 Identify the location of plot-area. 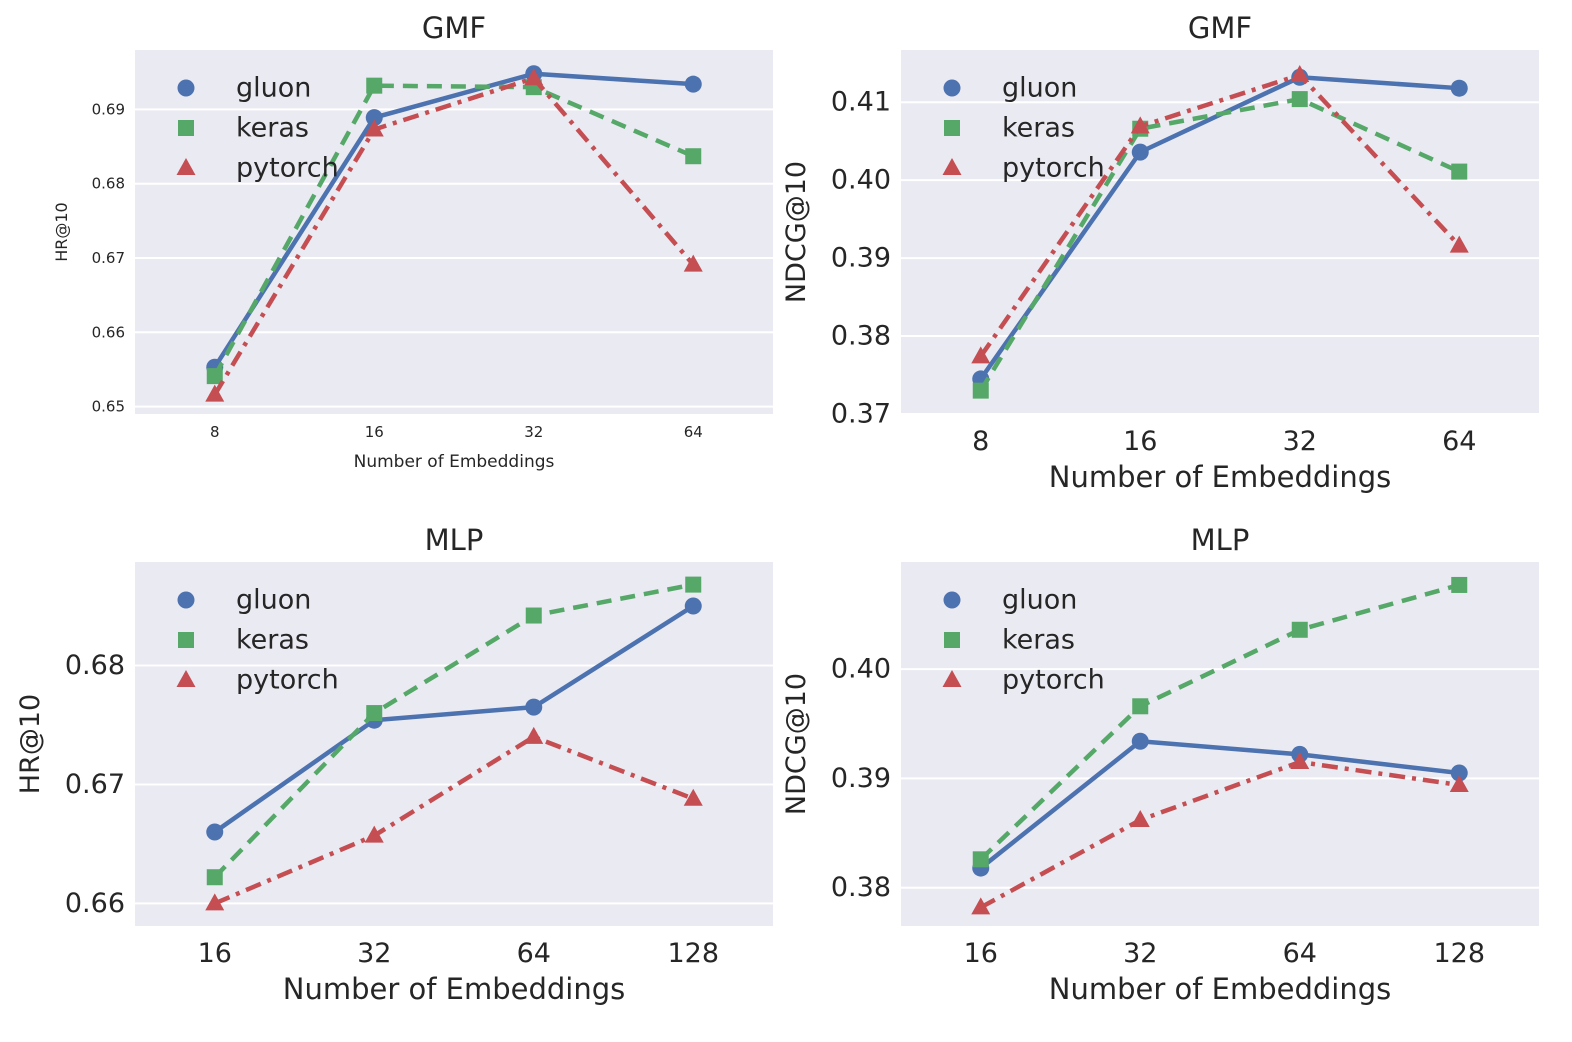
(454, 232).